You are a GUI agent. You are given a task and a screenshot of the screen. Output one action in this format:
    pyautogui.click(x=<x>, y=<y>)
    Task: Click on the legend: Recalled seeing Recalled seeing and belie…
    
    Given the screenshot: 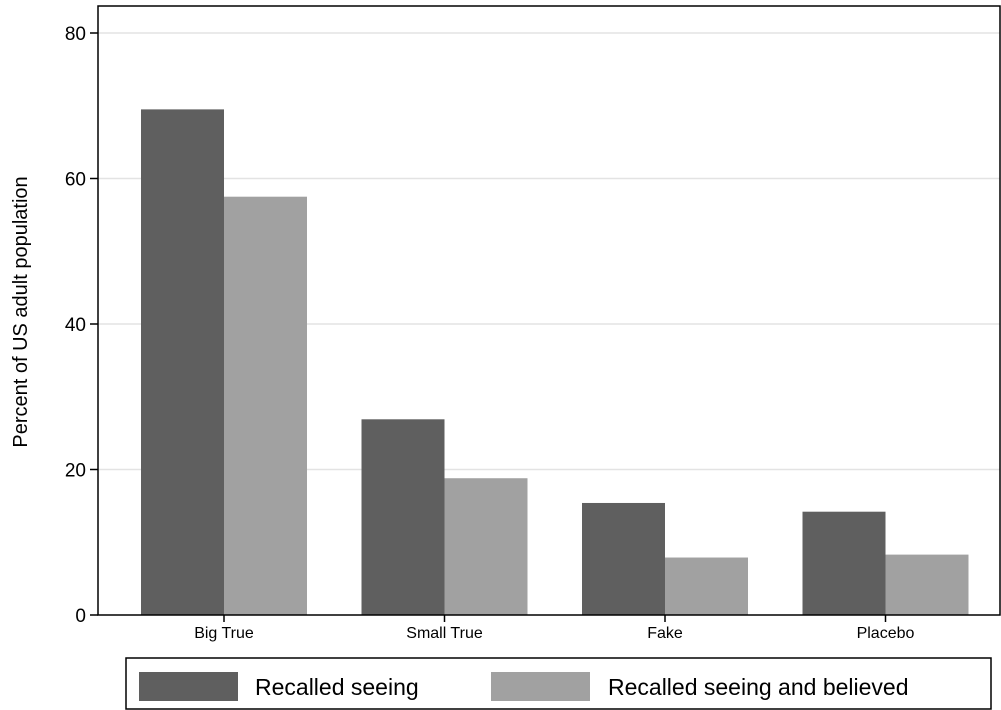 What is the action you would take?
    pyautogui.click(x=558, y=683)
    